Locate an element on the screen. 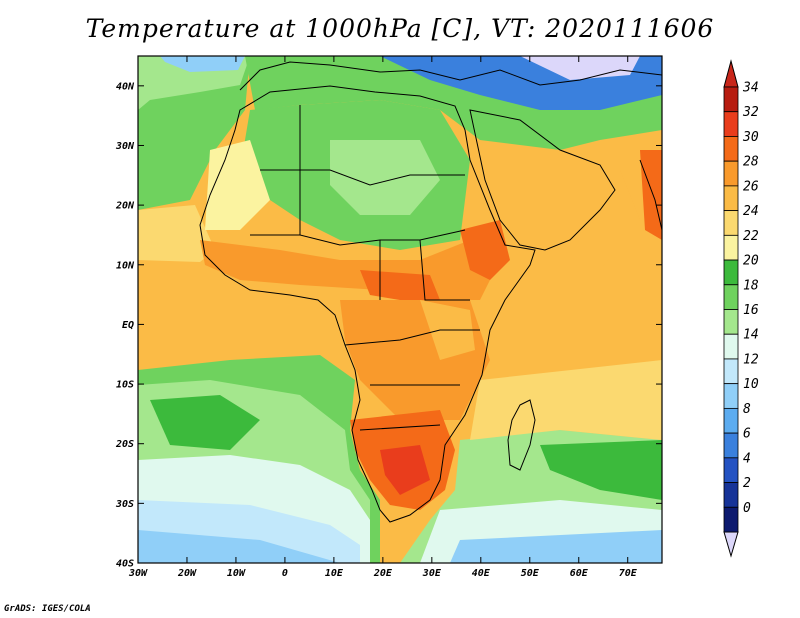 Image resolution: width=800 pixels, height=618 pixels. lat-tick-label: 30S is located at coordinates (124, 504).